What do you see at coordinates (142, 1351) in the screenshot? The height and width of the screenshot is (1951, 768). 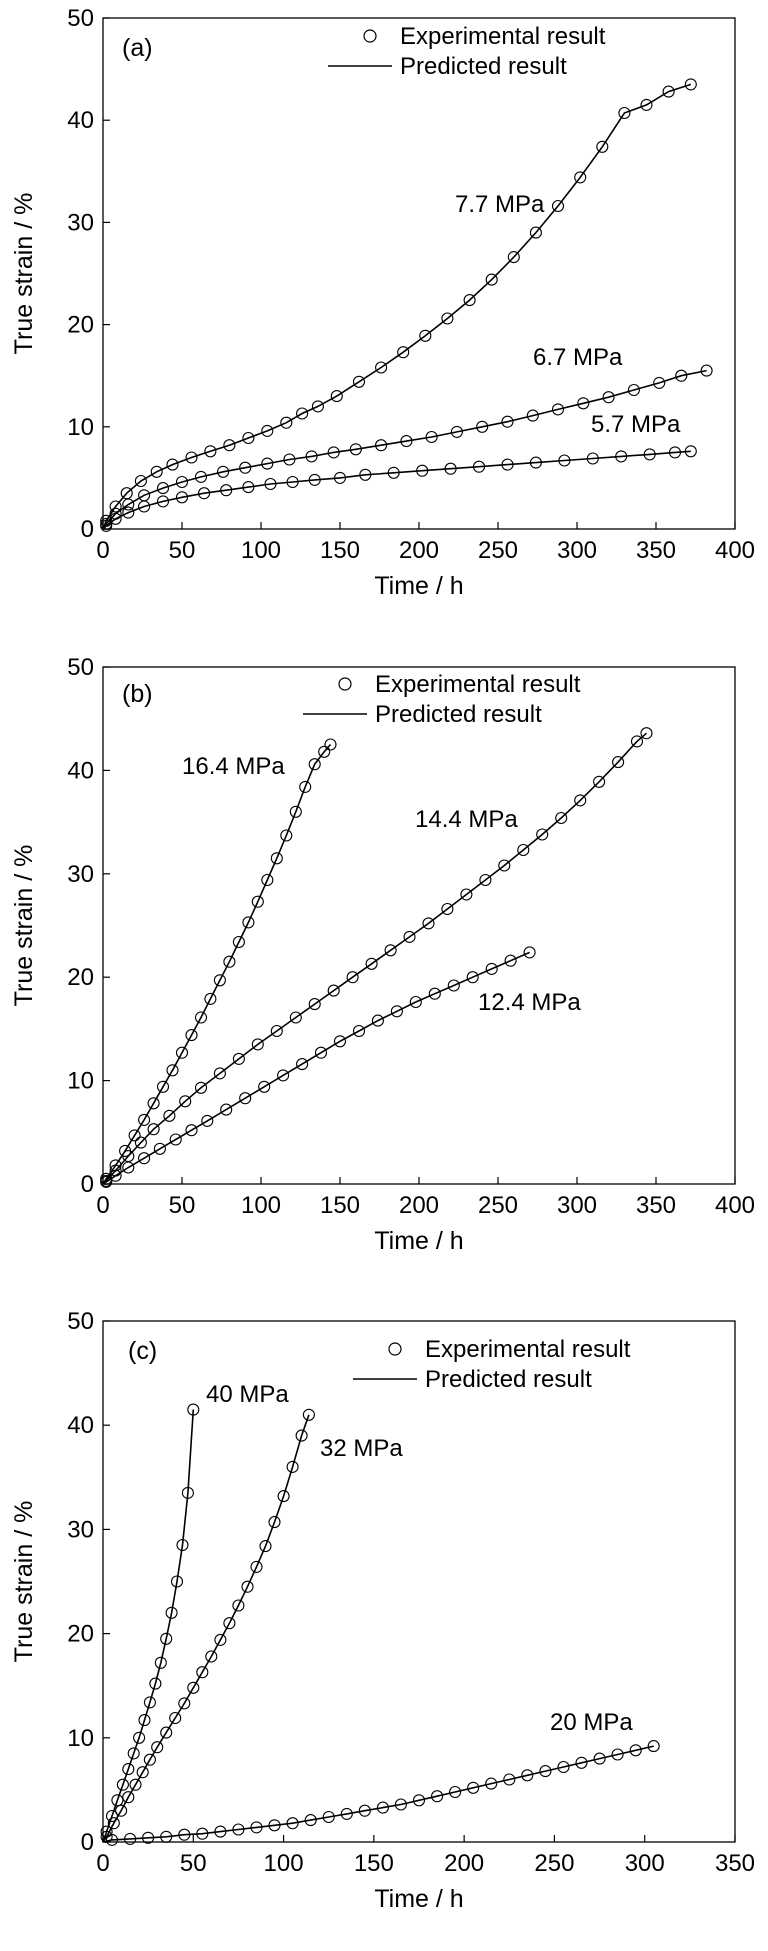 I see `panel-tag: (c)` at bounding box center [142, 1351].